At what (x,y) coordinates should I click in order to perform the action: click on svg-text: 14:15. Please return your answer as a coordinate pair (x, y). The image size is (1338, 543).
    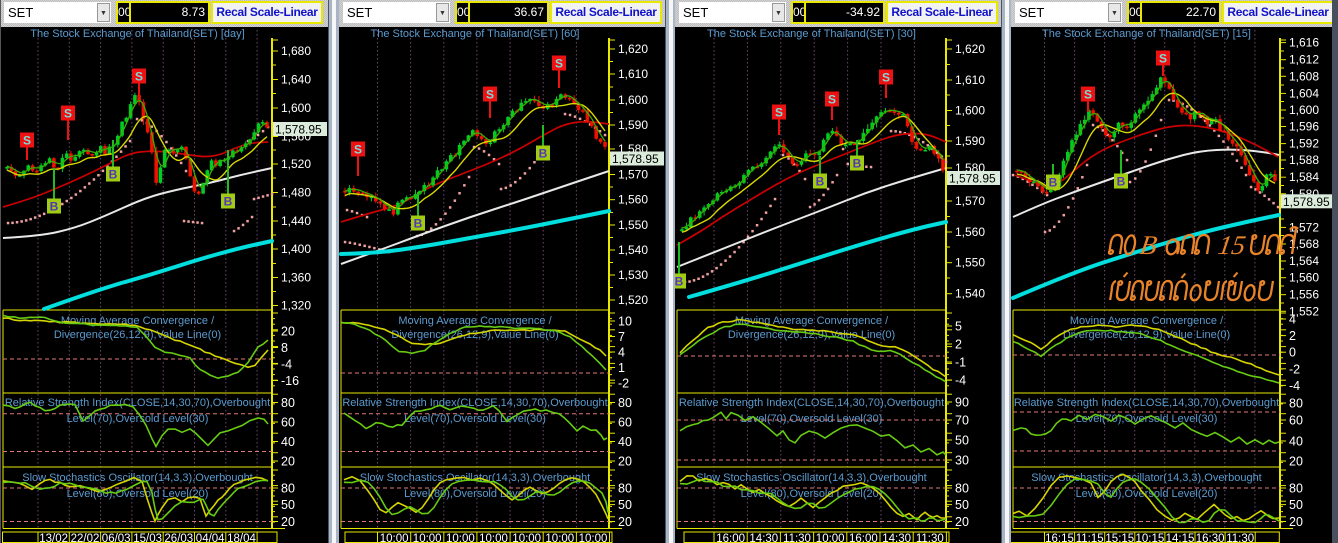
    Looking at the image, I should click on (1180, 538).